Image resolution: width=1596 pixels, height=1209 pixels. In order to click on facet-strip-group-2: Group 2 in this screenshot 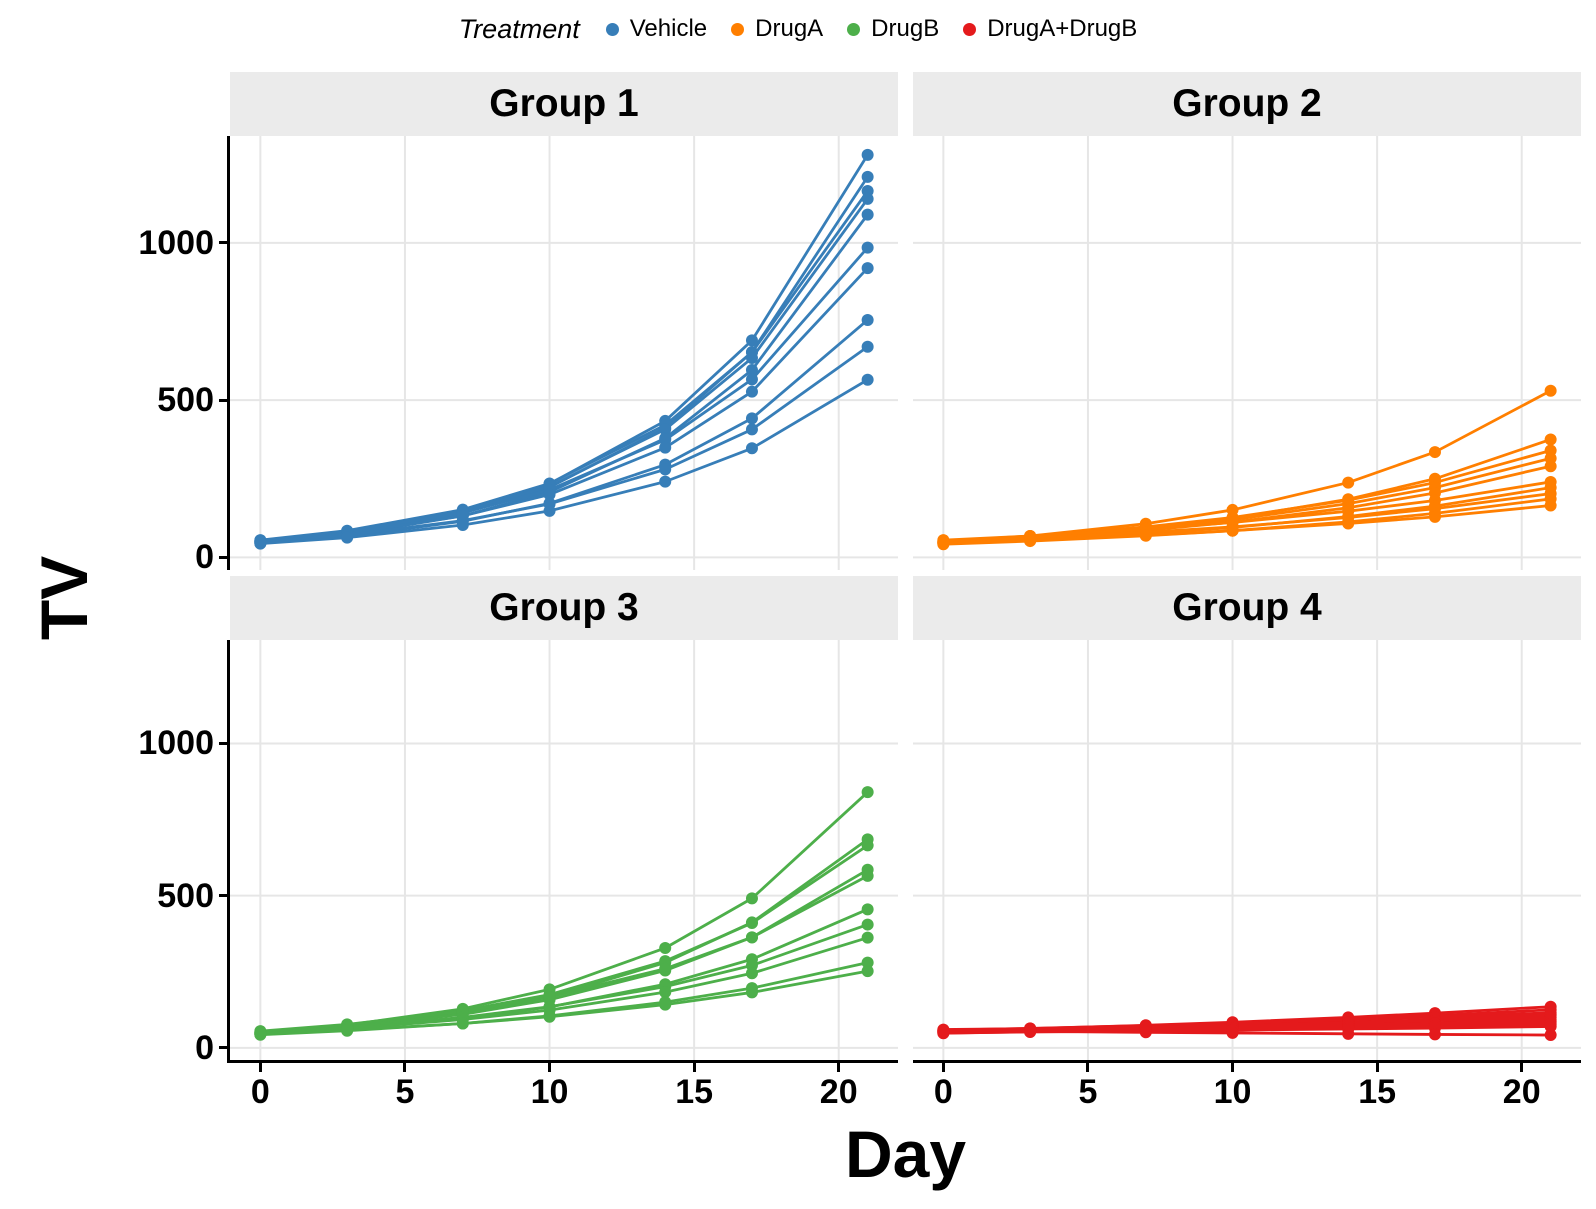, I will do `click(1247, 104)`.